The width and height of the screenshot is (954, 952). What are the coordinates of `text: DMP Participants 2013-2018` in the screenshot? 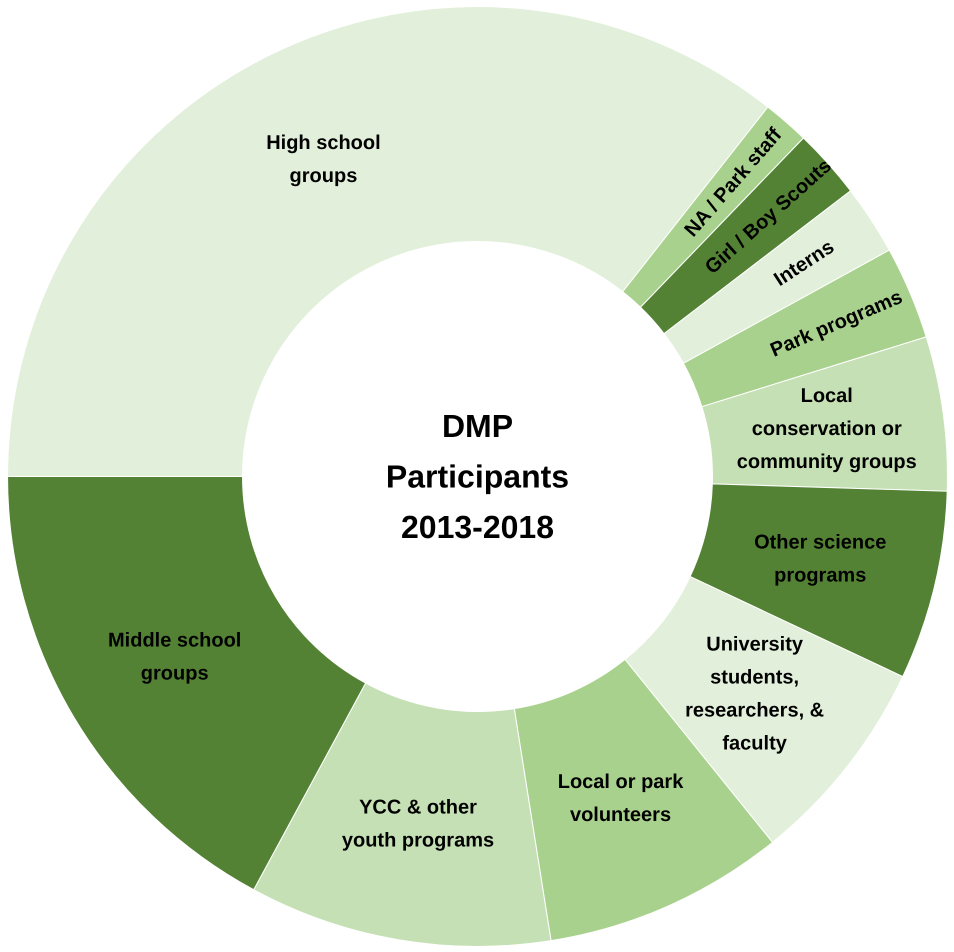 It's located at (478, 476).